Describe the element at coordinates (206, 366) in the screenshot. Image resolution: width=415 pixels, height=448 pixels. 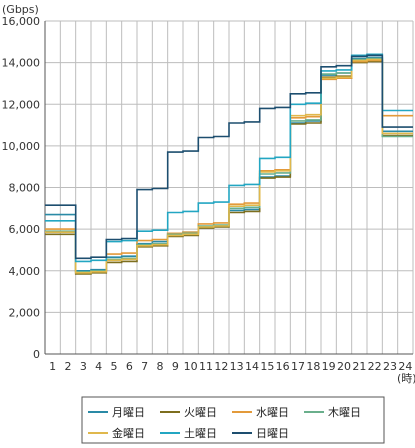
I see `x-tick-label: 11` at that location.